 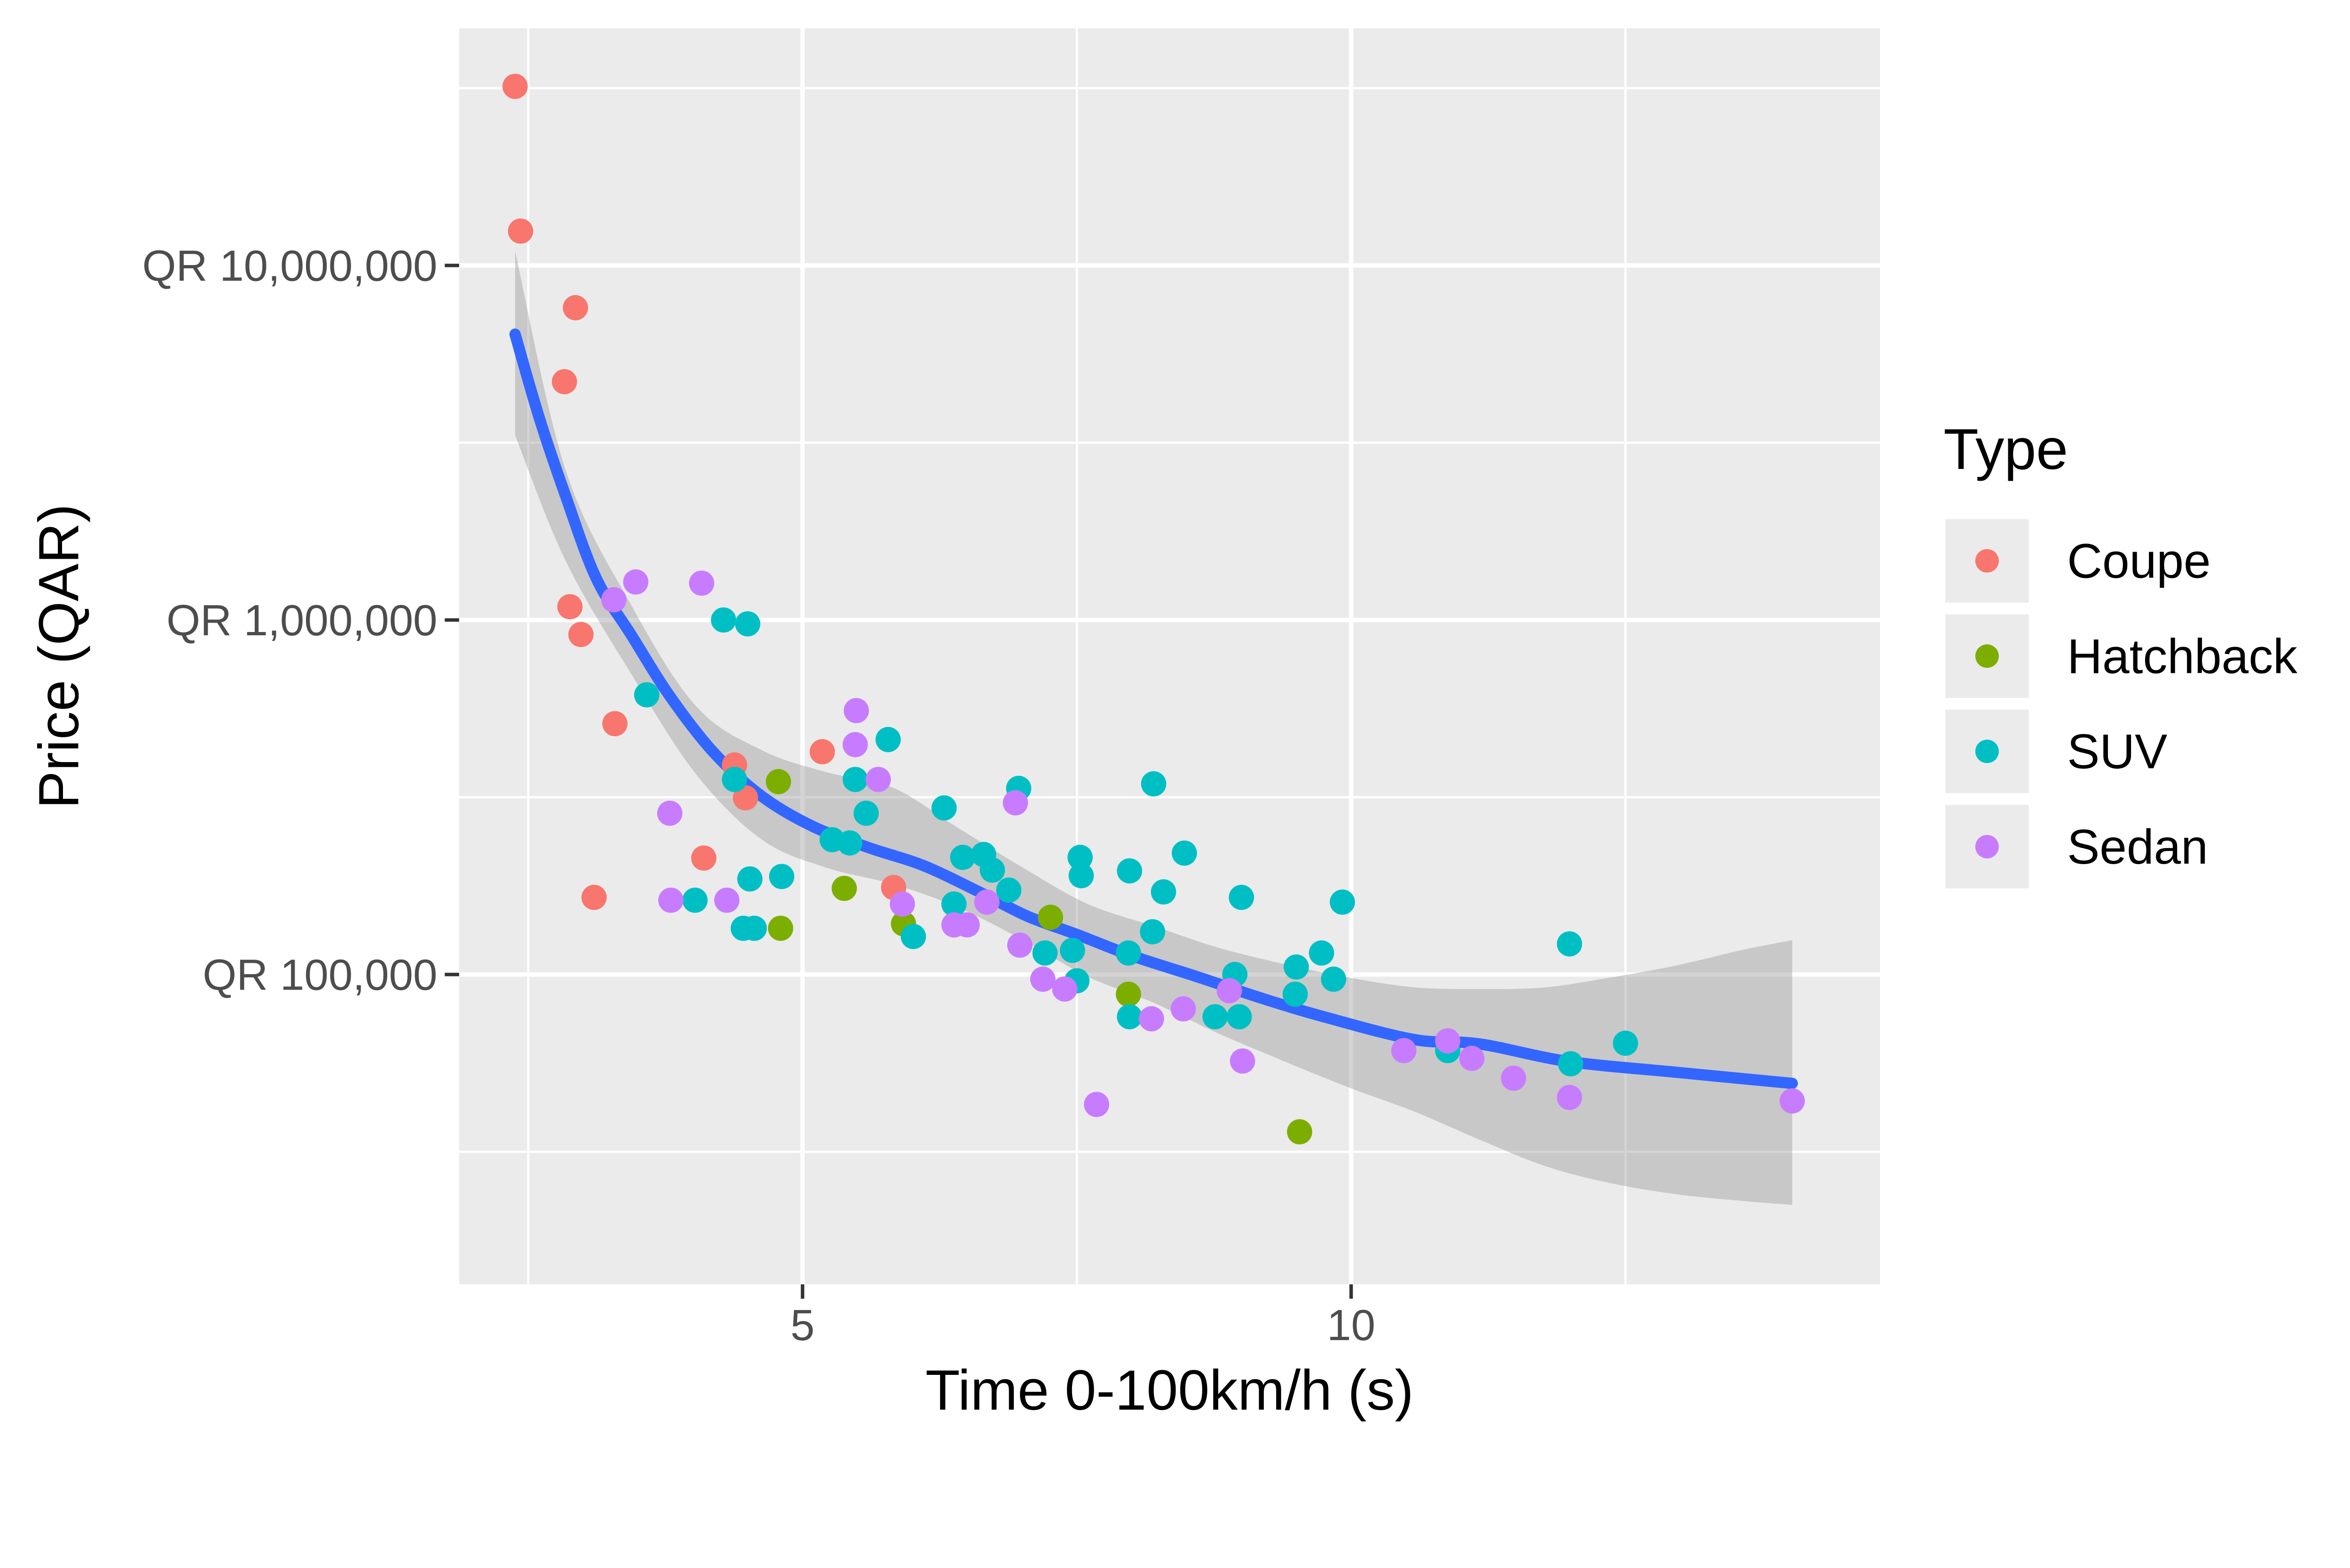 I want to click on y-tick-label: QR 1,000,000, so click(x=301, y=620).